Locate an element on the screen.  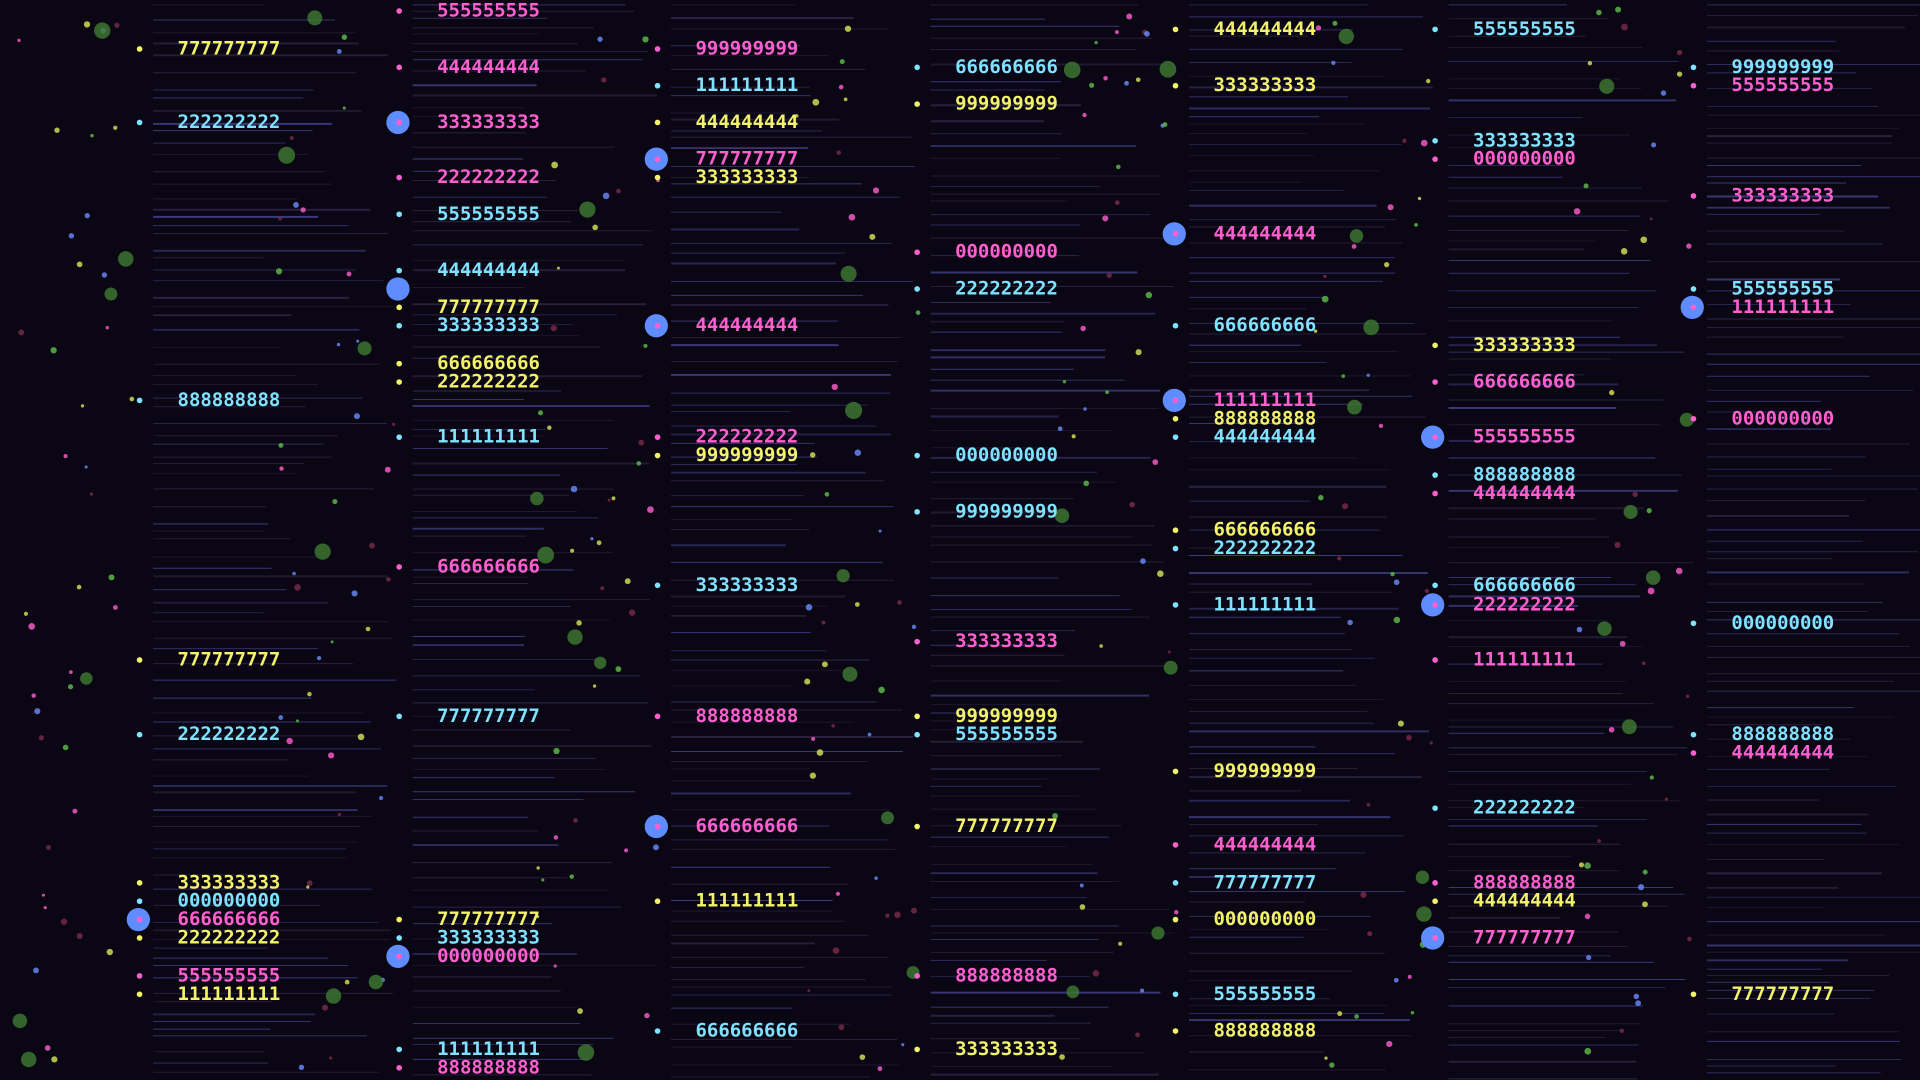
number-label: 555555555 is located at coordinates (488, 214).